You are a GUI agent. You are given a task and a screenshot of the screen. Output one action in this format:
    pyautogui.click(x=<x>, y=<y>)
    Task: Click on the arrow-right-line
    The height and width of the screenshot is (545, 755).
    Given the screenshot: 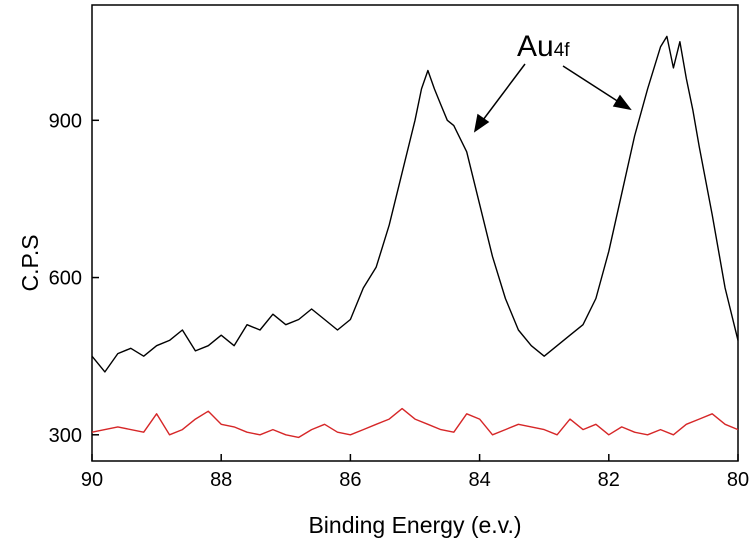 What is the action you would take?
    pyautogui.click(x=592, y=85)
    